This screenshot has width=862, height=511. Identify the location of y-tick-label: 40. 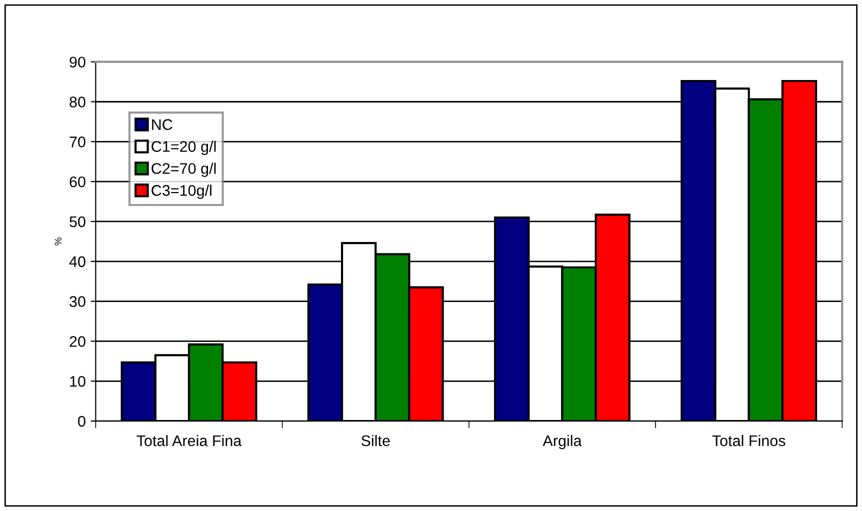
(77, 262).